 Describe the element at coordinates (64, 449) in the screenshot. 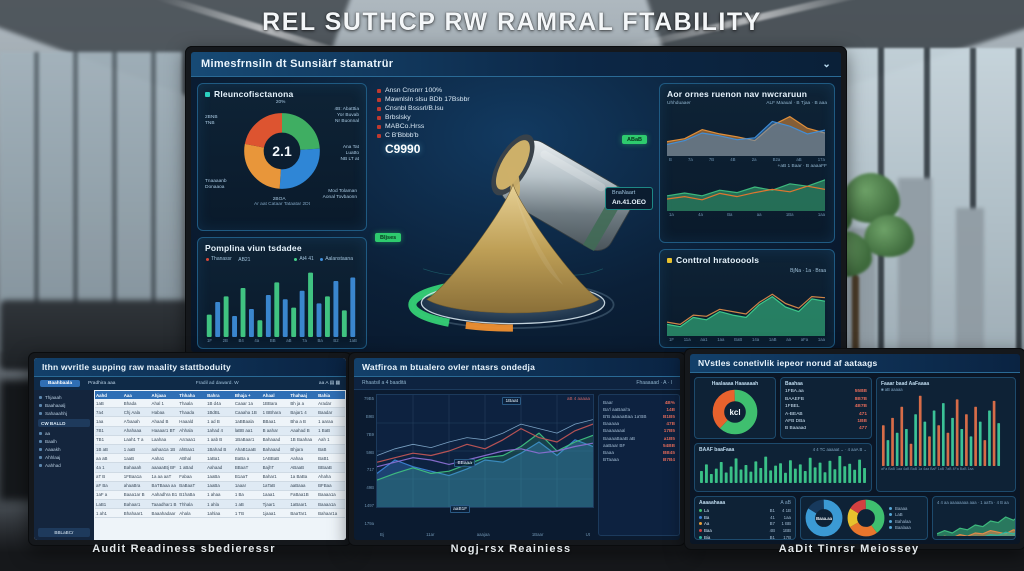

I see `sidebar-subitem: Aaaakh` at that location.